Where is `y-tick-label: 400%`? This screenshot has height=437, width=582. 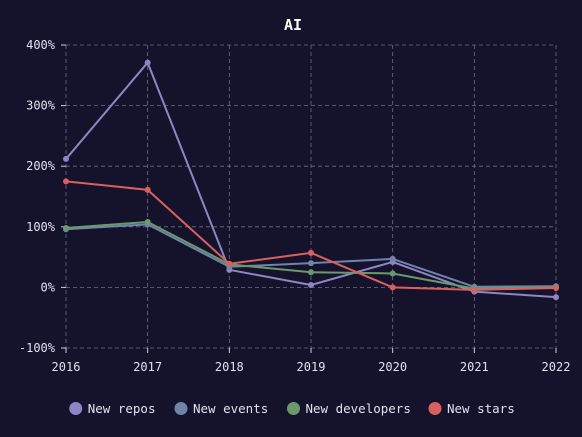
y-tick-label: 400% is located at coordinates (41, 45).